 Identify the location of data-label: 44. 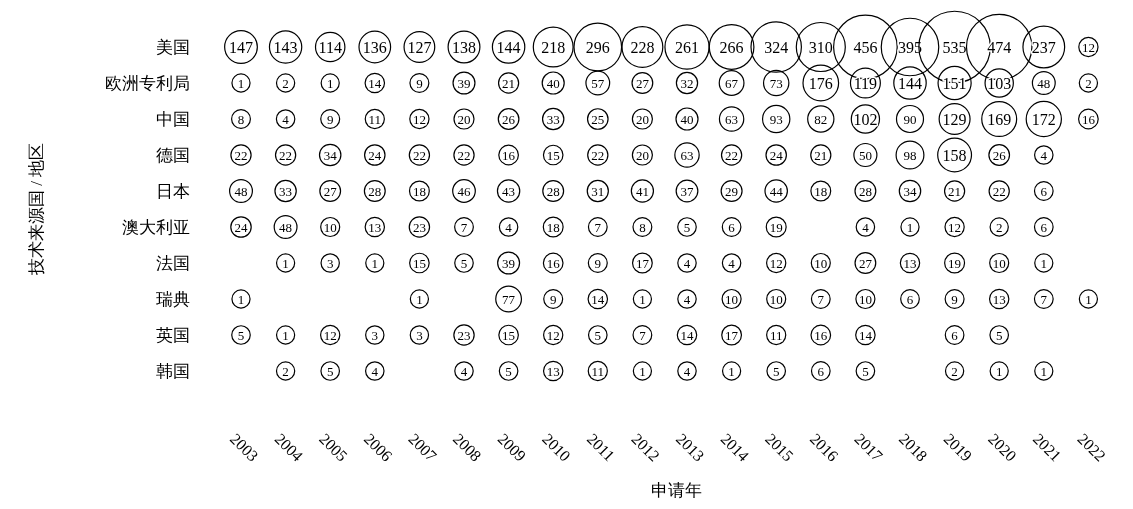
(776, 191).